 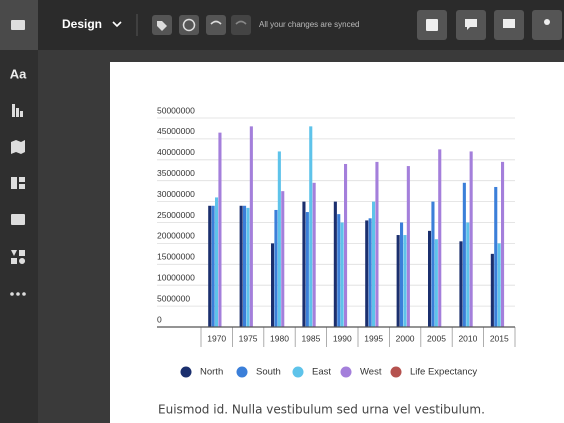 What do you see at coordinates (173, 298) in the screenshot?
I see `y-tick-label: 5000000` at bounding box center [173, 298].